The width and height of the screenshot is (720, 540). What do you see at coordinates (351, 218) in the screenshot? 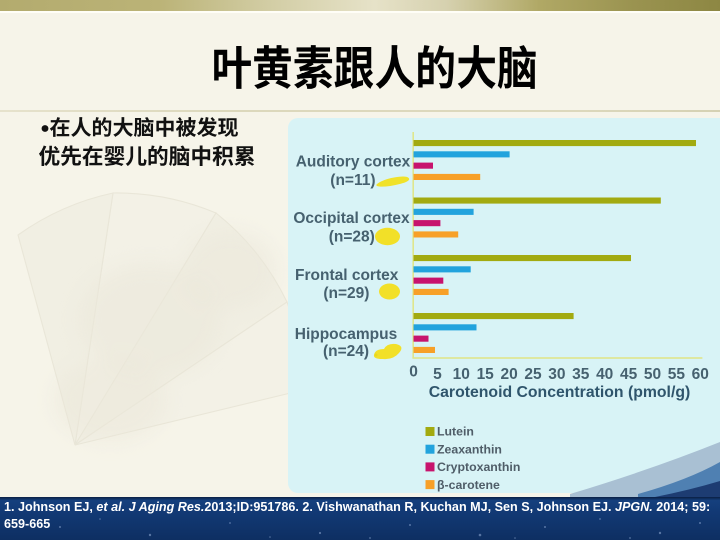
I see `svg-text: Occipital cortex` at bounding box center [351, 218].